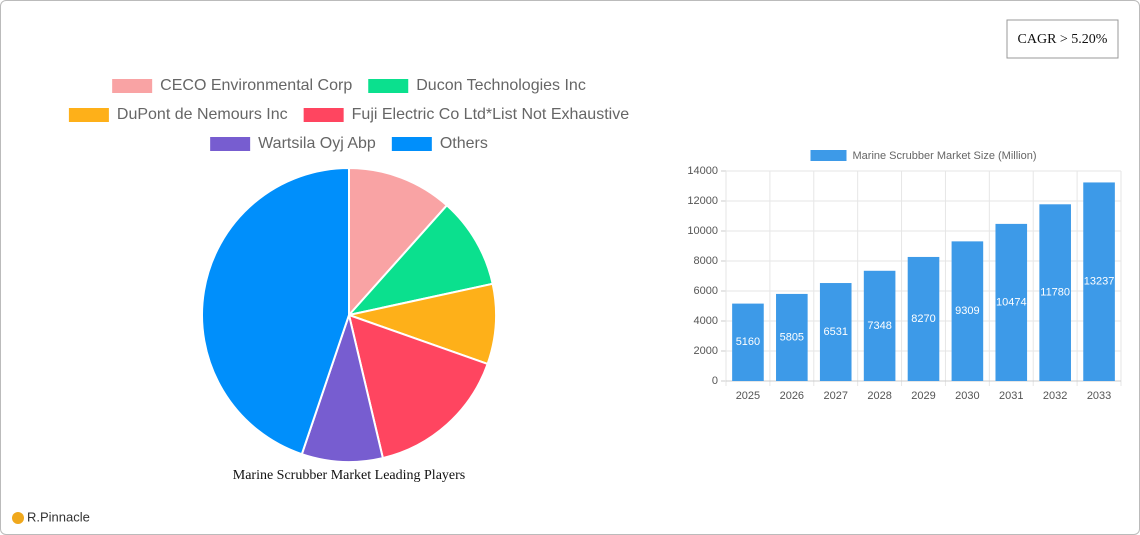 The width and height of the screenshot is (1140, 535). I want to click on y-tick-label: 12000, so click(702, 201).